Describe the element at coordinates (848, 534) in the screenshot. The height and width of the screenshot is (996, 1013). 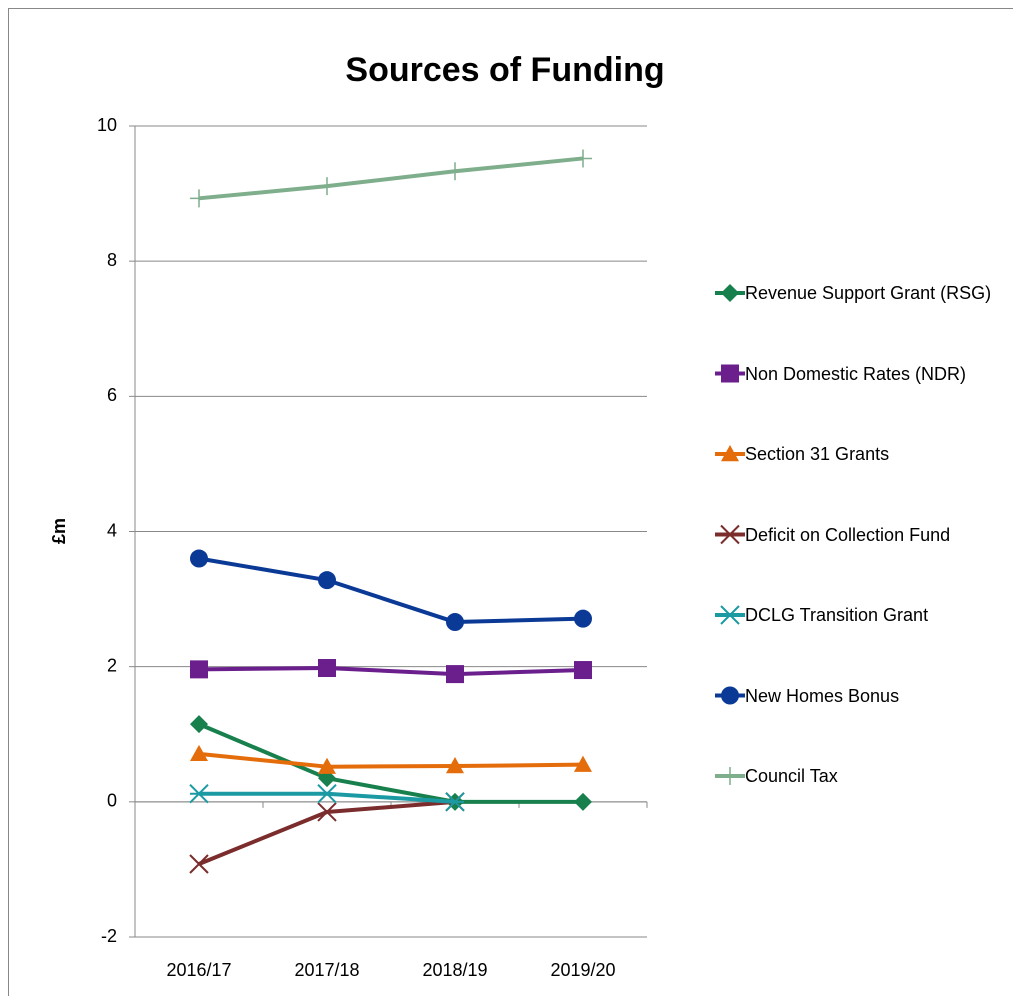
I see `legend-label: Deficit on Collection Fund` at that location.